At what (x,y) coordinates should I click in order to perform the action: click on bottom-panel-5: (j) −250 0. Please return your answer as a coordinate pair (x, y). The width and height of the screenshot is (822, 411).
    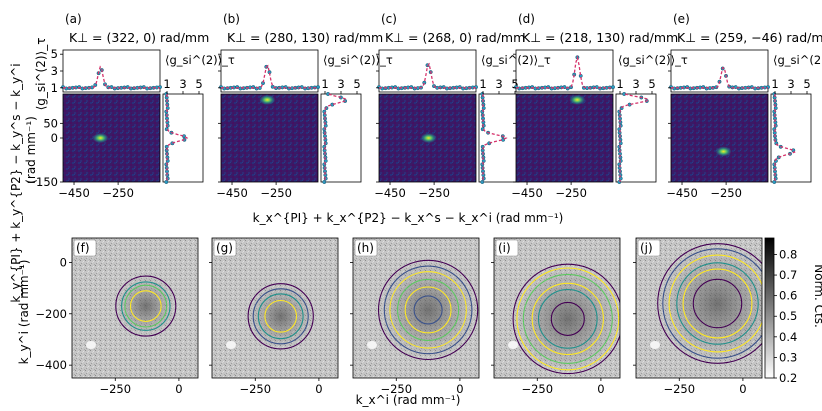
    Looking at the image, I should click on (705, 316).